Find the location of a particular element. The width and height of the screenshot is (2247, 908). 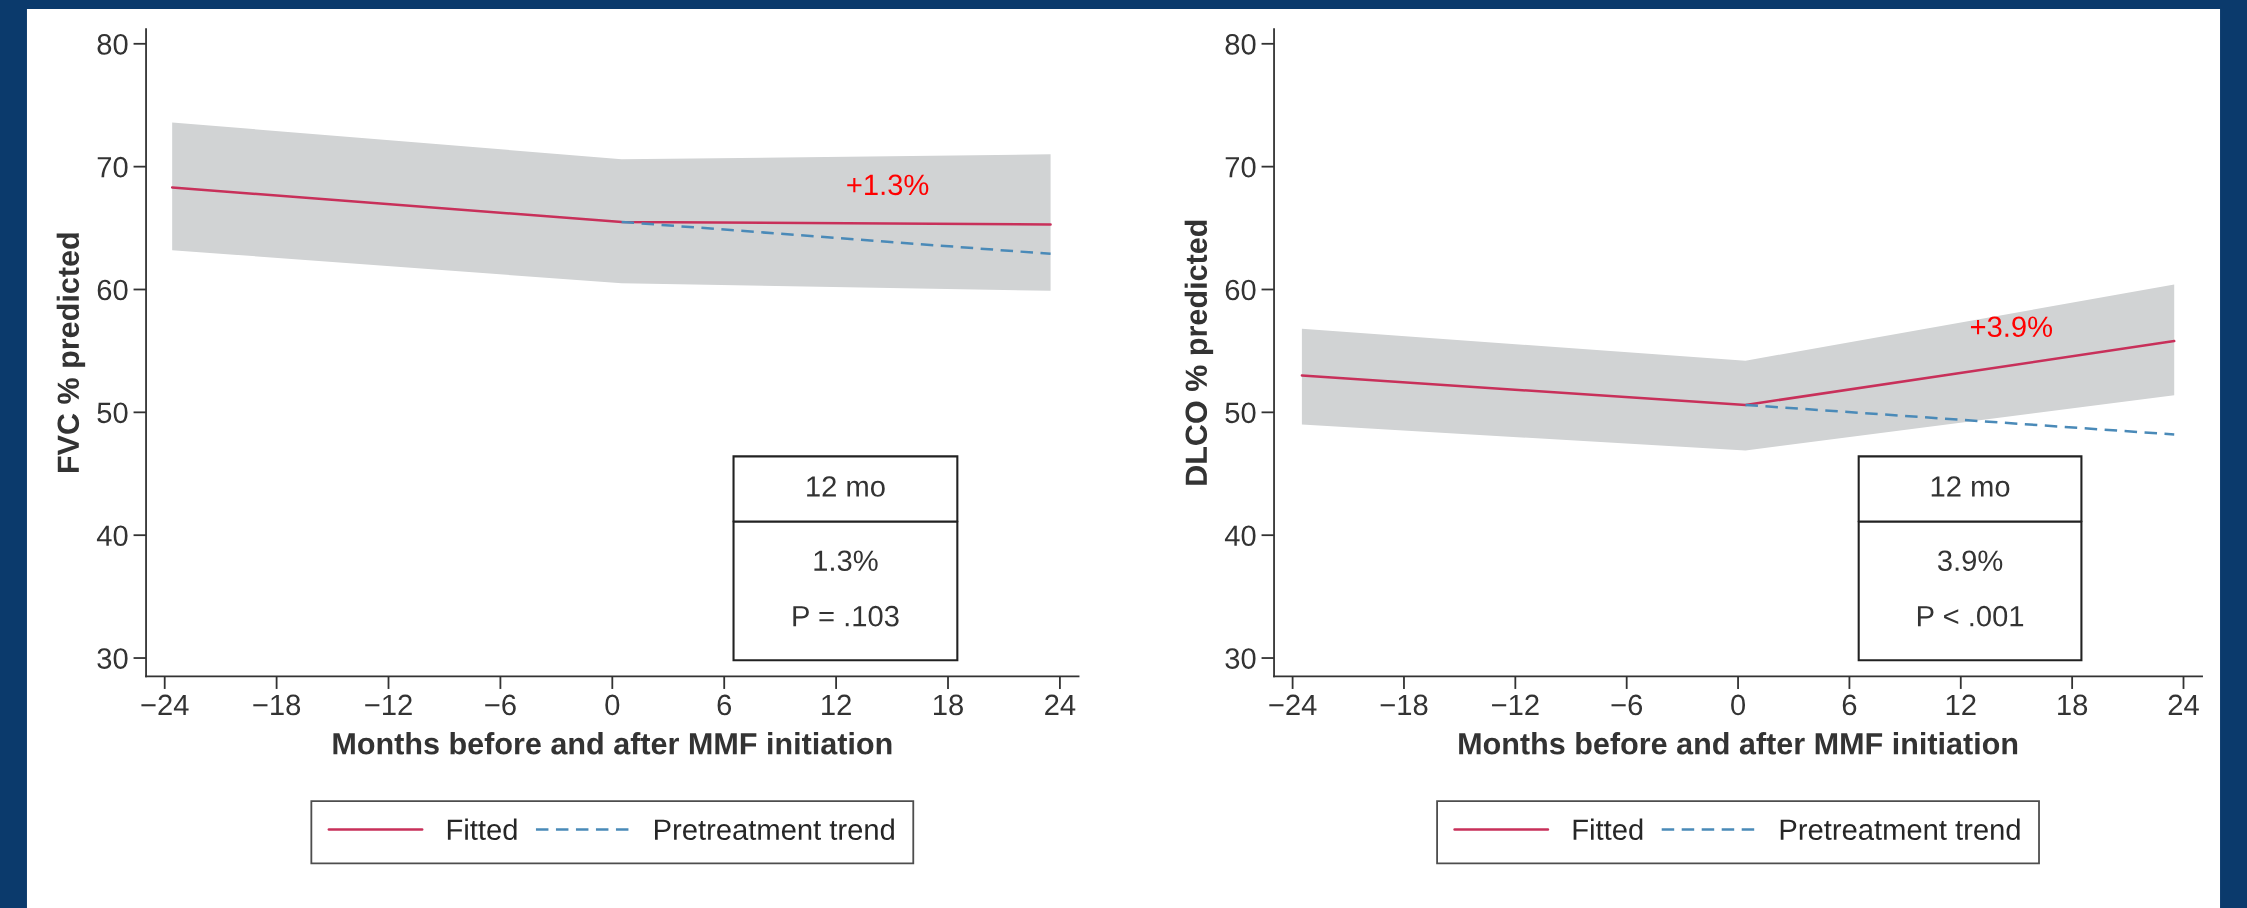

y-axis-title: FVC % predicted is located at coordinates (71, 353).